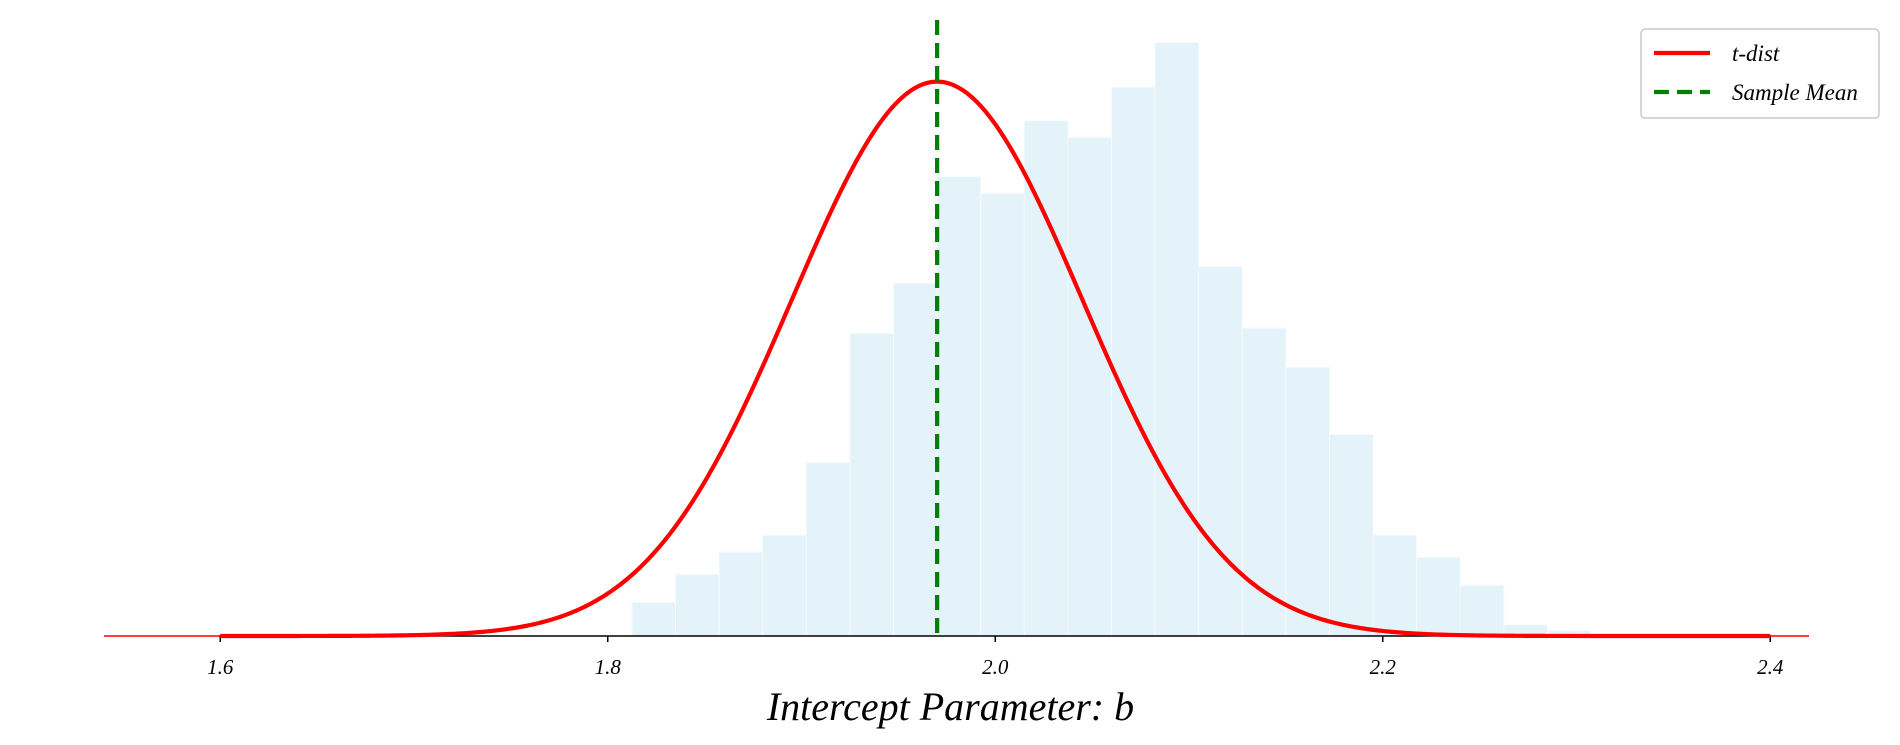 The image size is (1900, 745). What do you see at coordinates (1770, 667) in the screenshot?
I see `x-tick-label: 2.4` at bounding box center [1770, 667].